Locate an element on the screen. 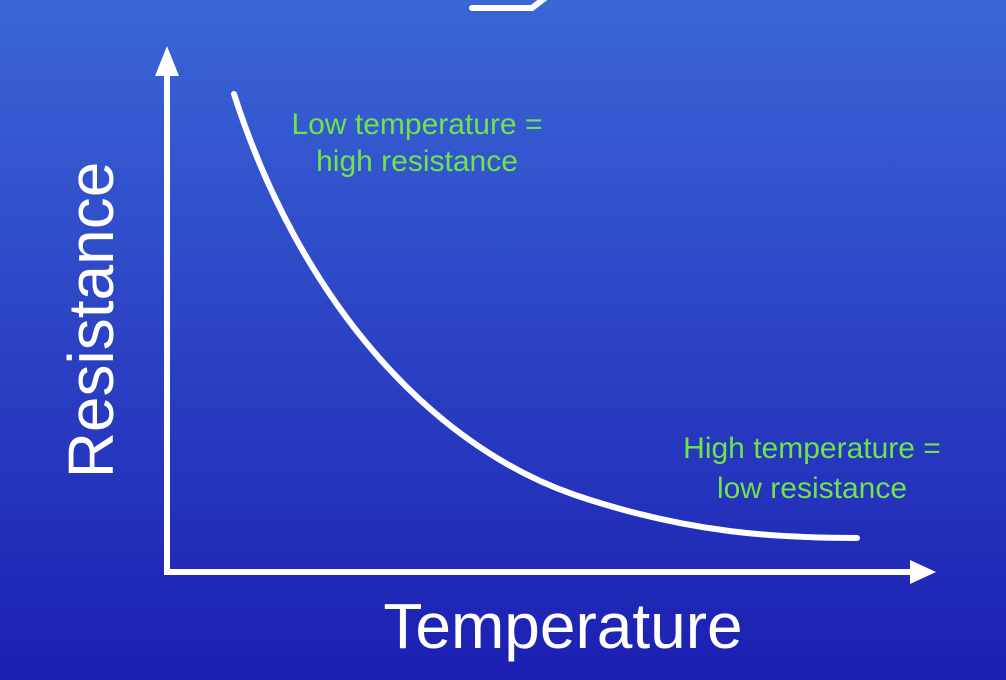 The height and width of the screenshot is (680, 1006). annotation-low-temp-line1: Low temperature = is located at coordinates (417, 124).